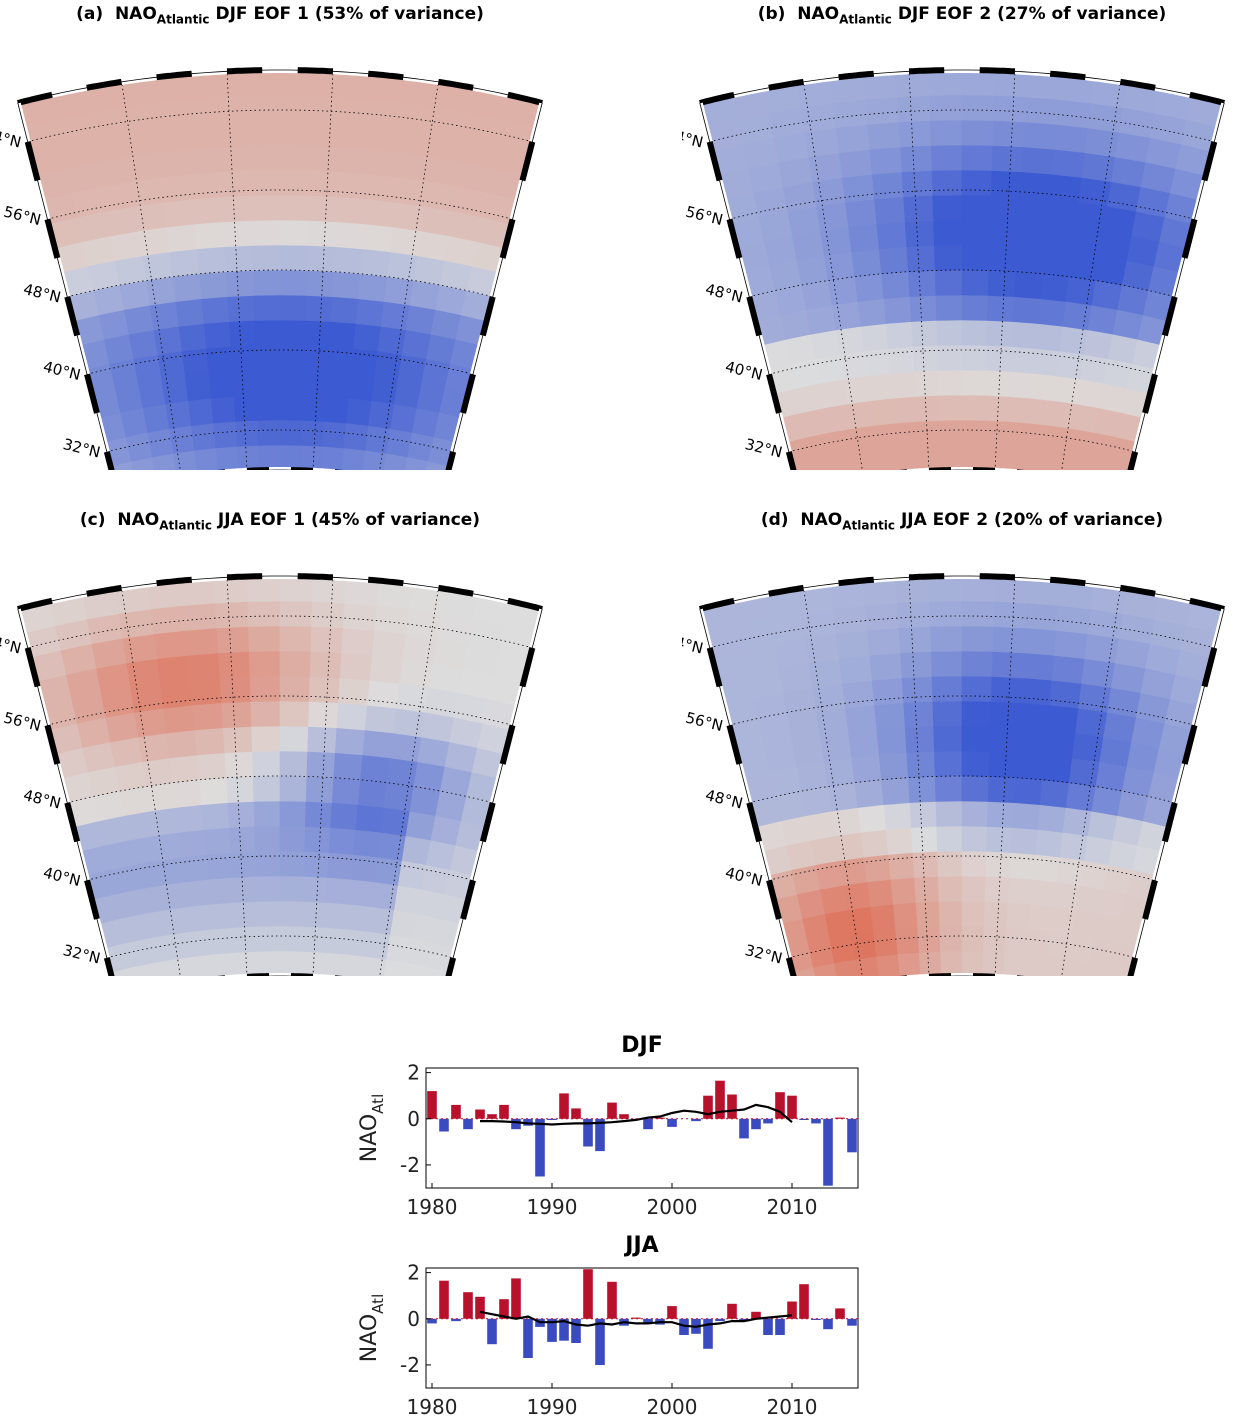 The height and width of the screenshot is (1428, 1243). What do you see at coordinates (372, 1328) in the screenshot?
I see `y-axis-label: NAOAtl` at bounding box center [372, 1328].